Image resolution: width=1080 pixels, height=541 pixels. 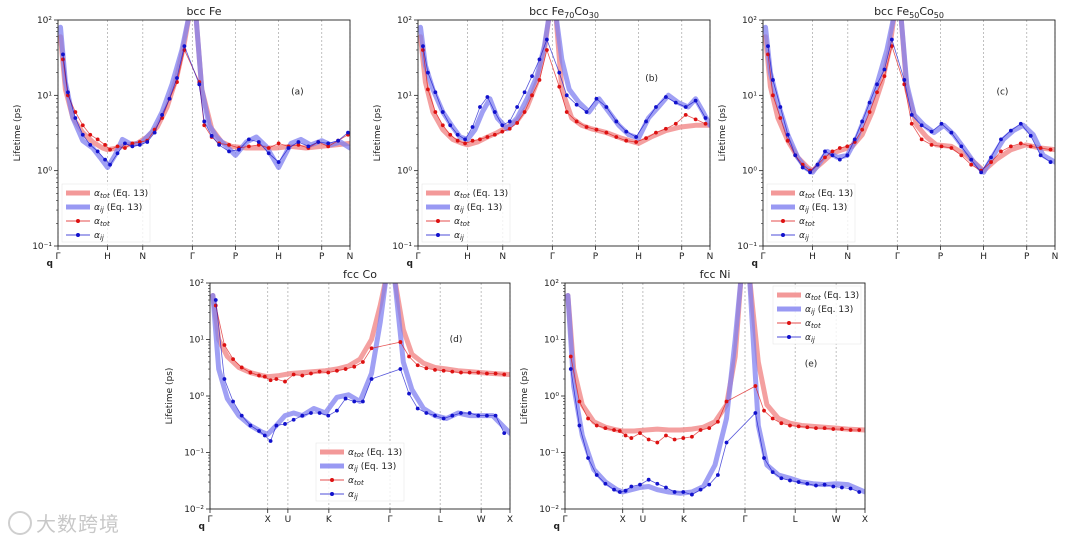 I want to click on y-axis-label: Lifetime (ps), so click(x=723, y=133).